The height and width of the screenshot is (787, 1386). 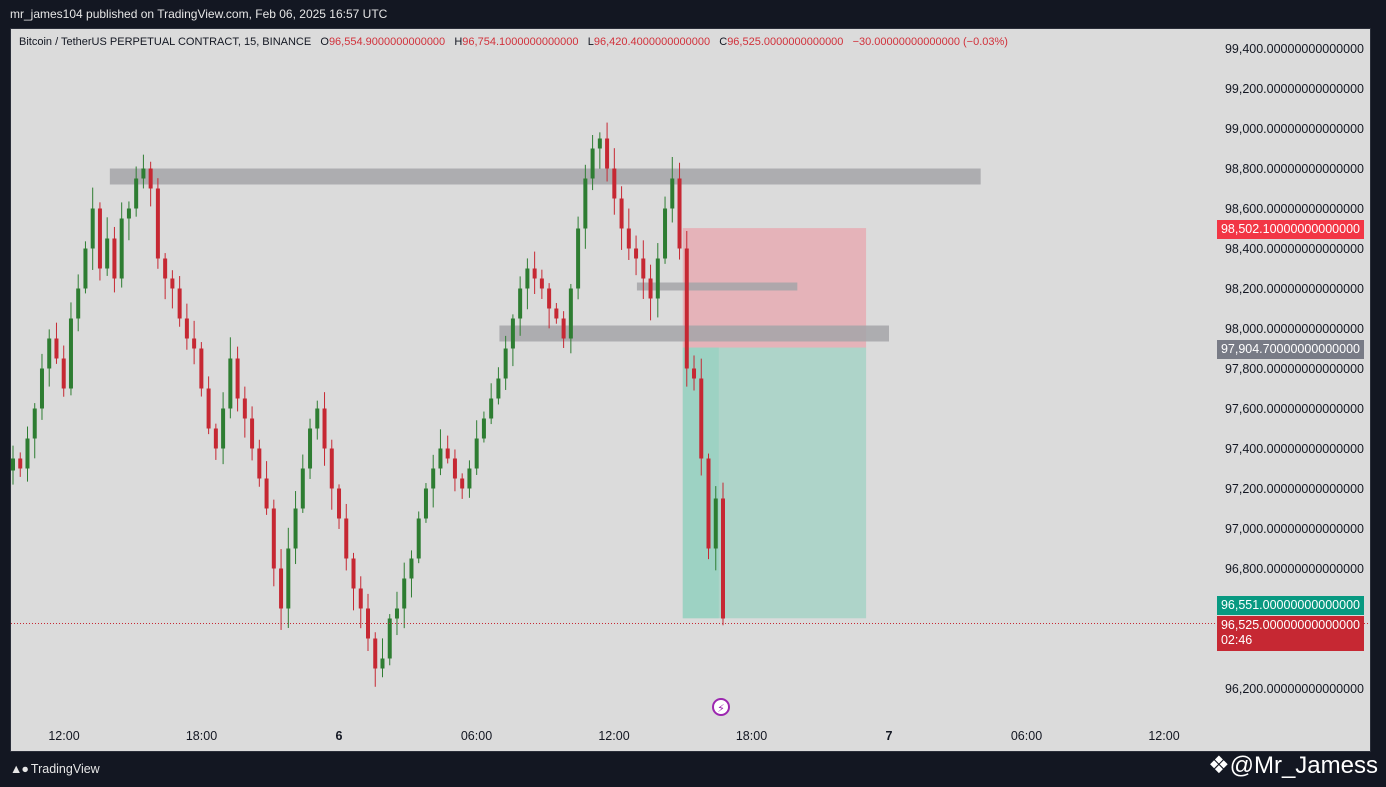 I want to click on price-tick: 99,200.00000000000000, so click(x=1294, y=88).